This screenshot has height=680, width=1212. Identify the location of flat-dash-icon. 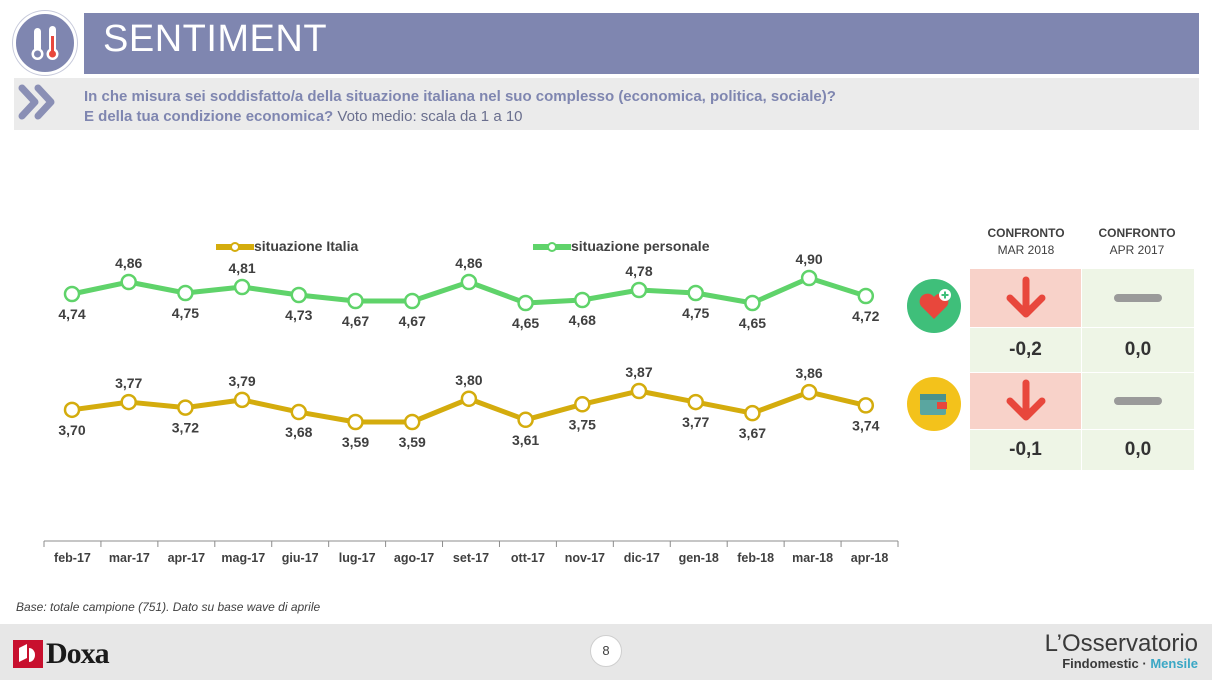
(1138, 298).